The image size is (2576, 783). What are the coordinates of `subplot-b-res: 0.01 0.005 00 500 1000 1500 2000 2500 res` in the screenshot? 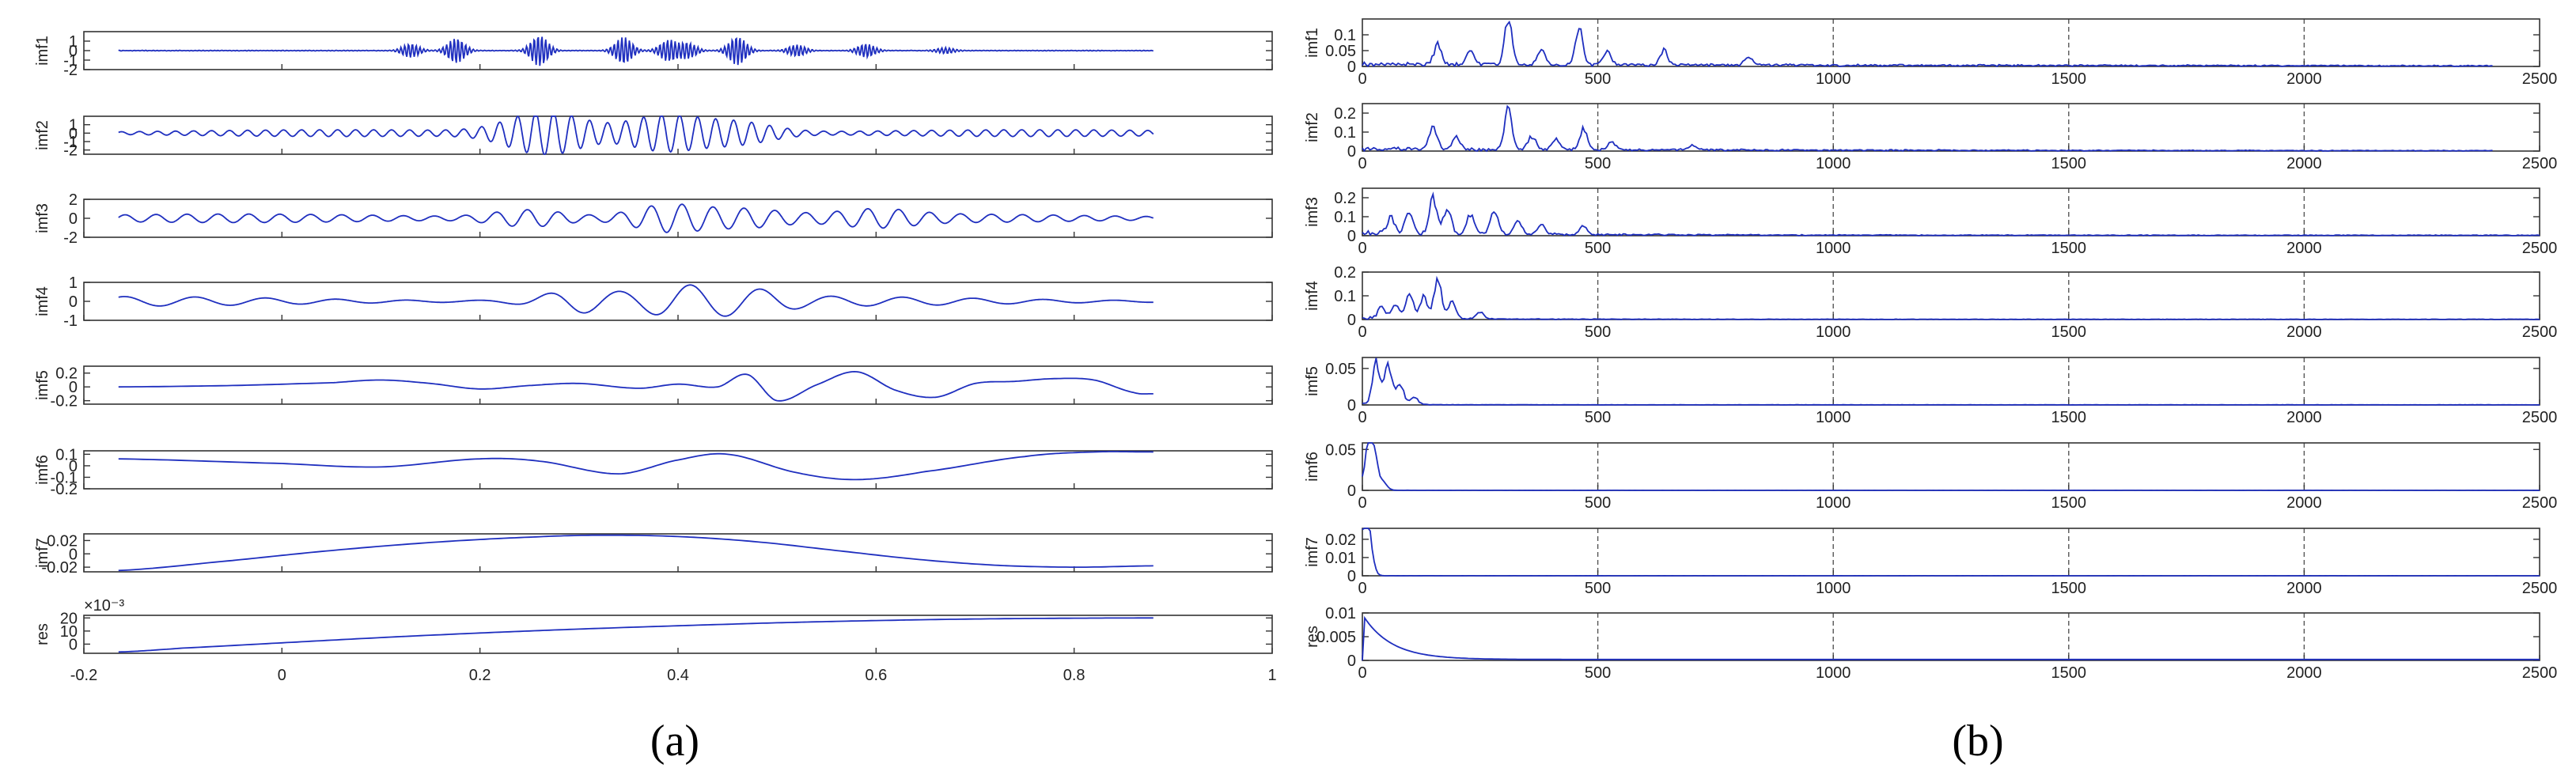 It's located at (1931, 643).